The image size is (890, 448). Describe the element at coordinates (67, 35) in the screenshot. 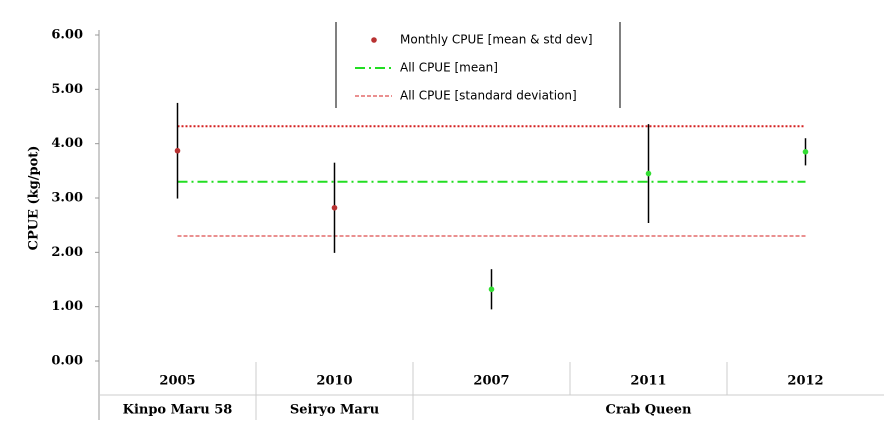

I see `y-tick-label: 6.00` at that location.